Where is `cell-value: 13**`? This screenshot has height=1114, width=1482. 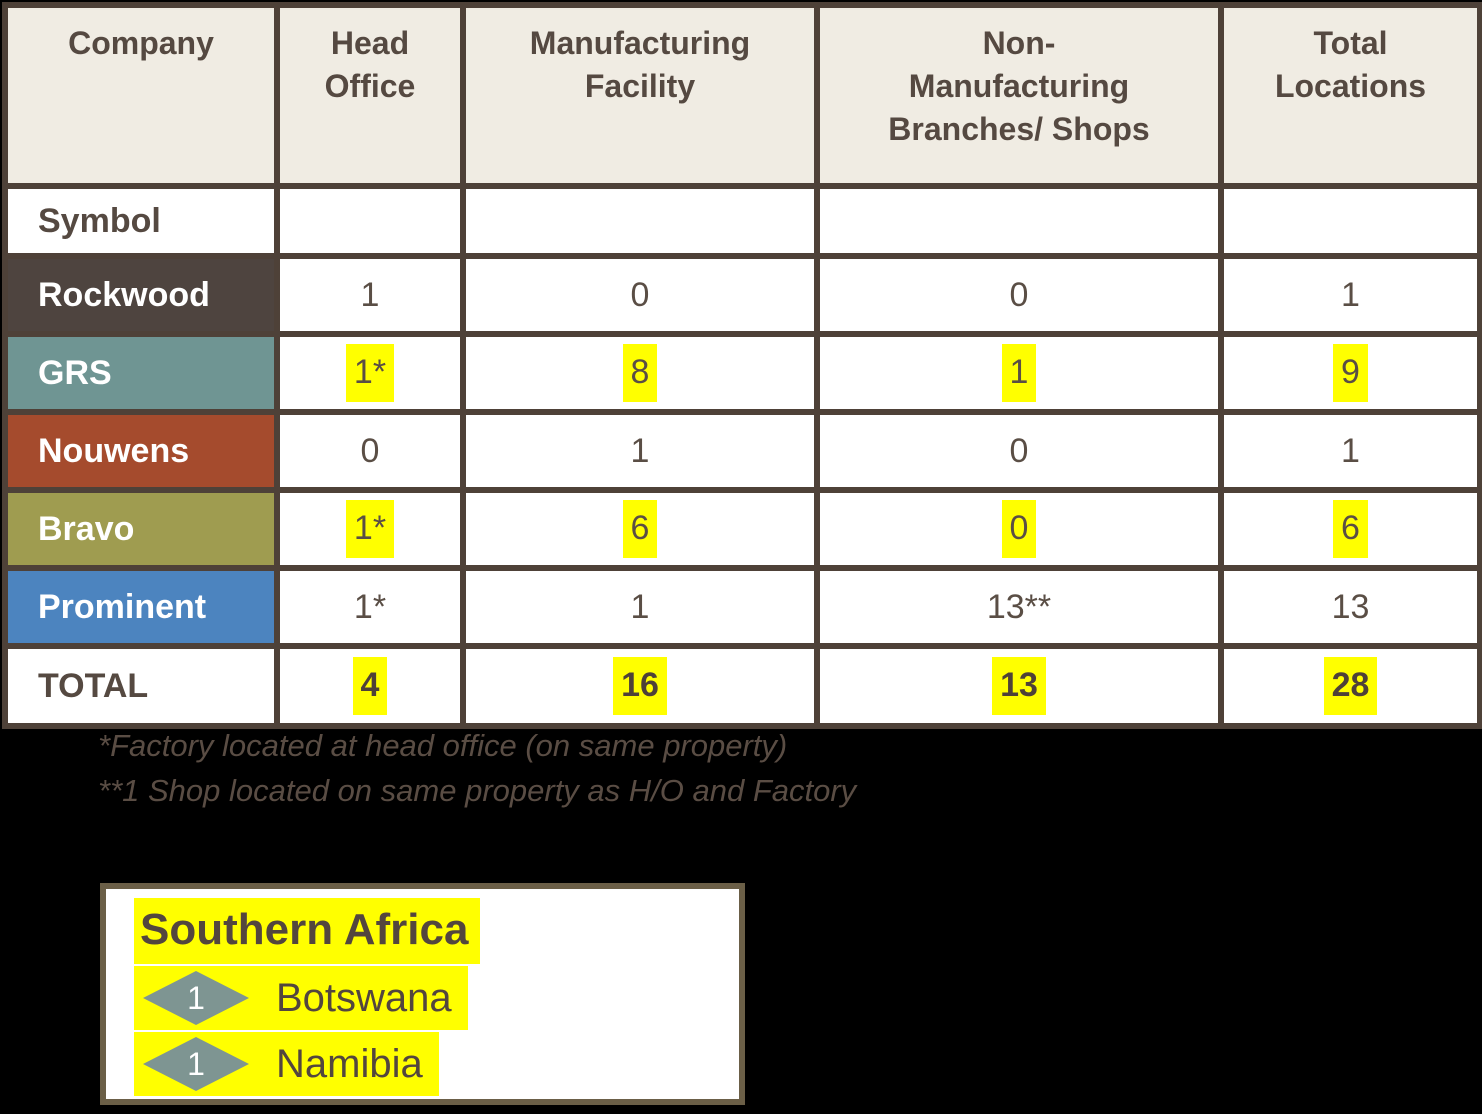
cell-value: 13** is located at coordinates (1019, 607).